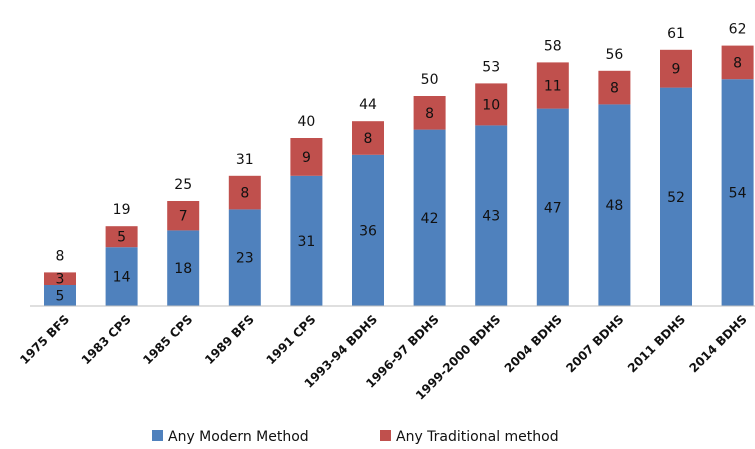  I want to click on data-label-modern: 54, so click(738, 194).